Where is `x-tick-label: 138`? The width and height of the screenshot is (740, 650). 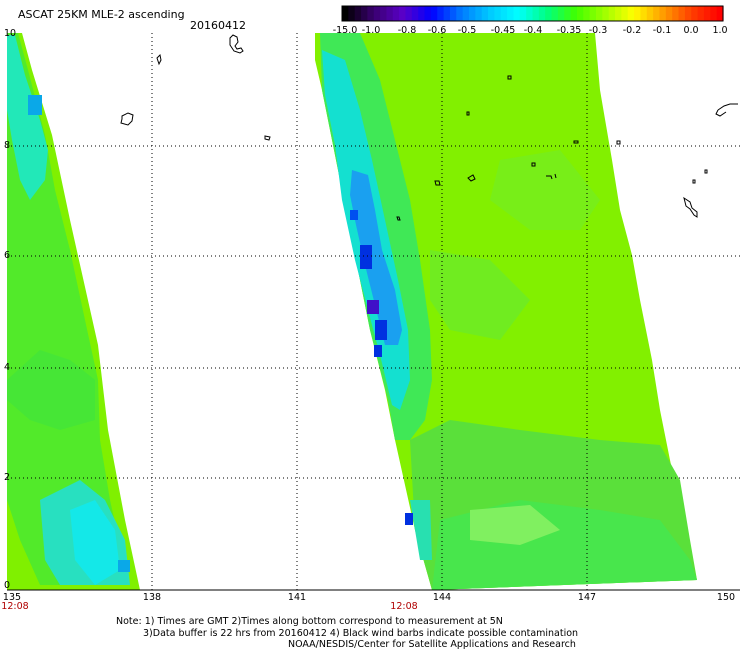
x-tick-label: 138 is located at coordinates (152, 597).